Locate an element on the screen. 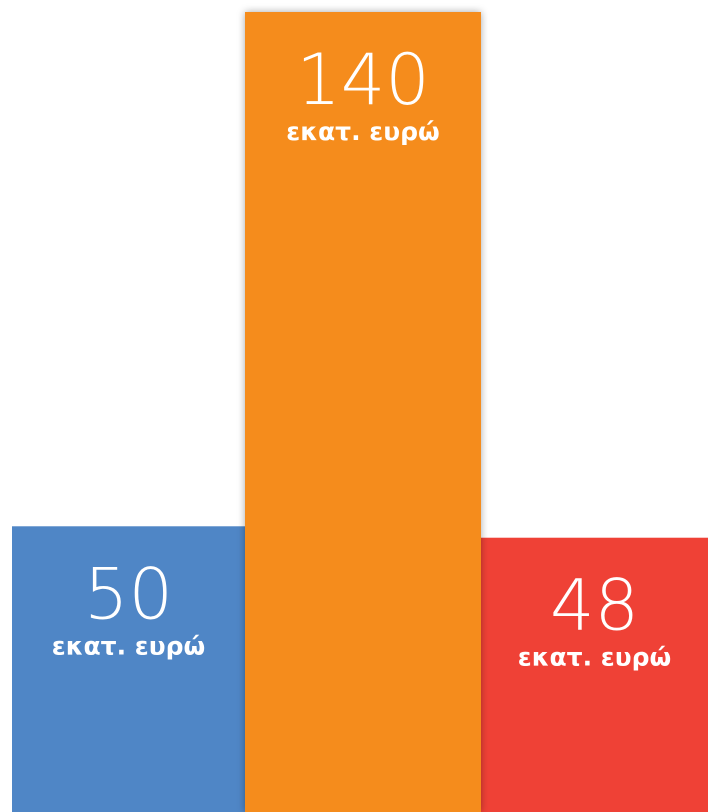 This screenshot has height=812, width=708. value-label: 50 is located at coordinates (128, 594).